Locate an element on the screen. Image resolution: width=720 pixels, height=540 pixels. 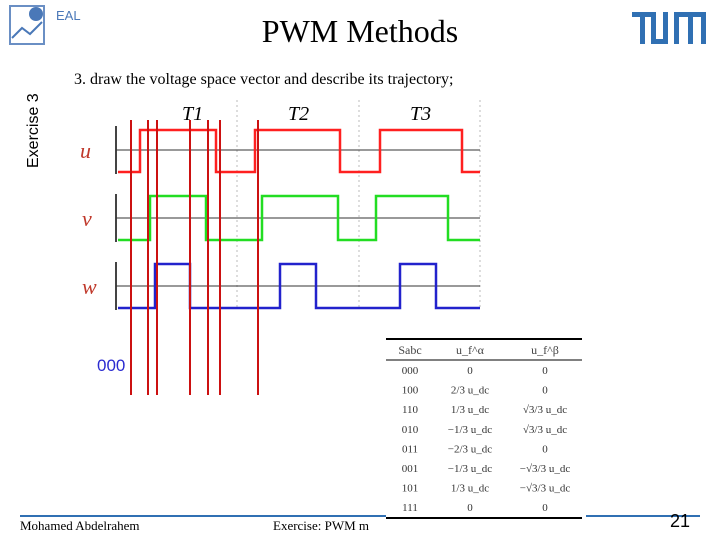
table-cell: 2/3 u_dc is located at coordinates (470, 391).